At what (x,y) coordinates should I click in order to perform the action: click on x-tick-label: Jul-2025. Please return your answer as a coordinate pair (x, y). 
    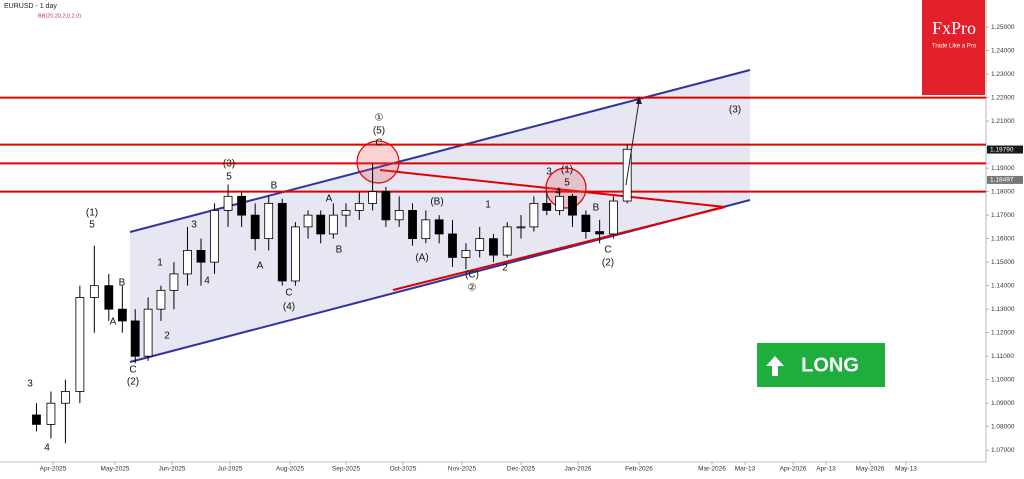
    Looking at the image, I should click on (230, 469).